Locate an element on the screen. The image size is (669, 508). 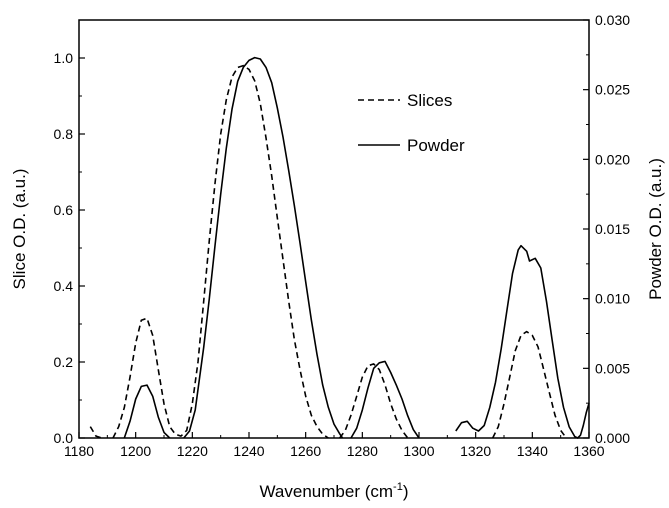
x-axis-title-main: Wavenumber (cm is located at coordinates (327, 491).